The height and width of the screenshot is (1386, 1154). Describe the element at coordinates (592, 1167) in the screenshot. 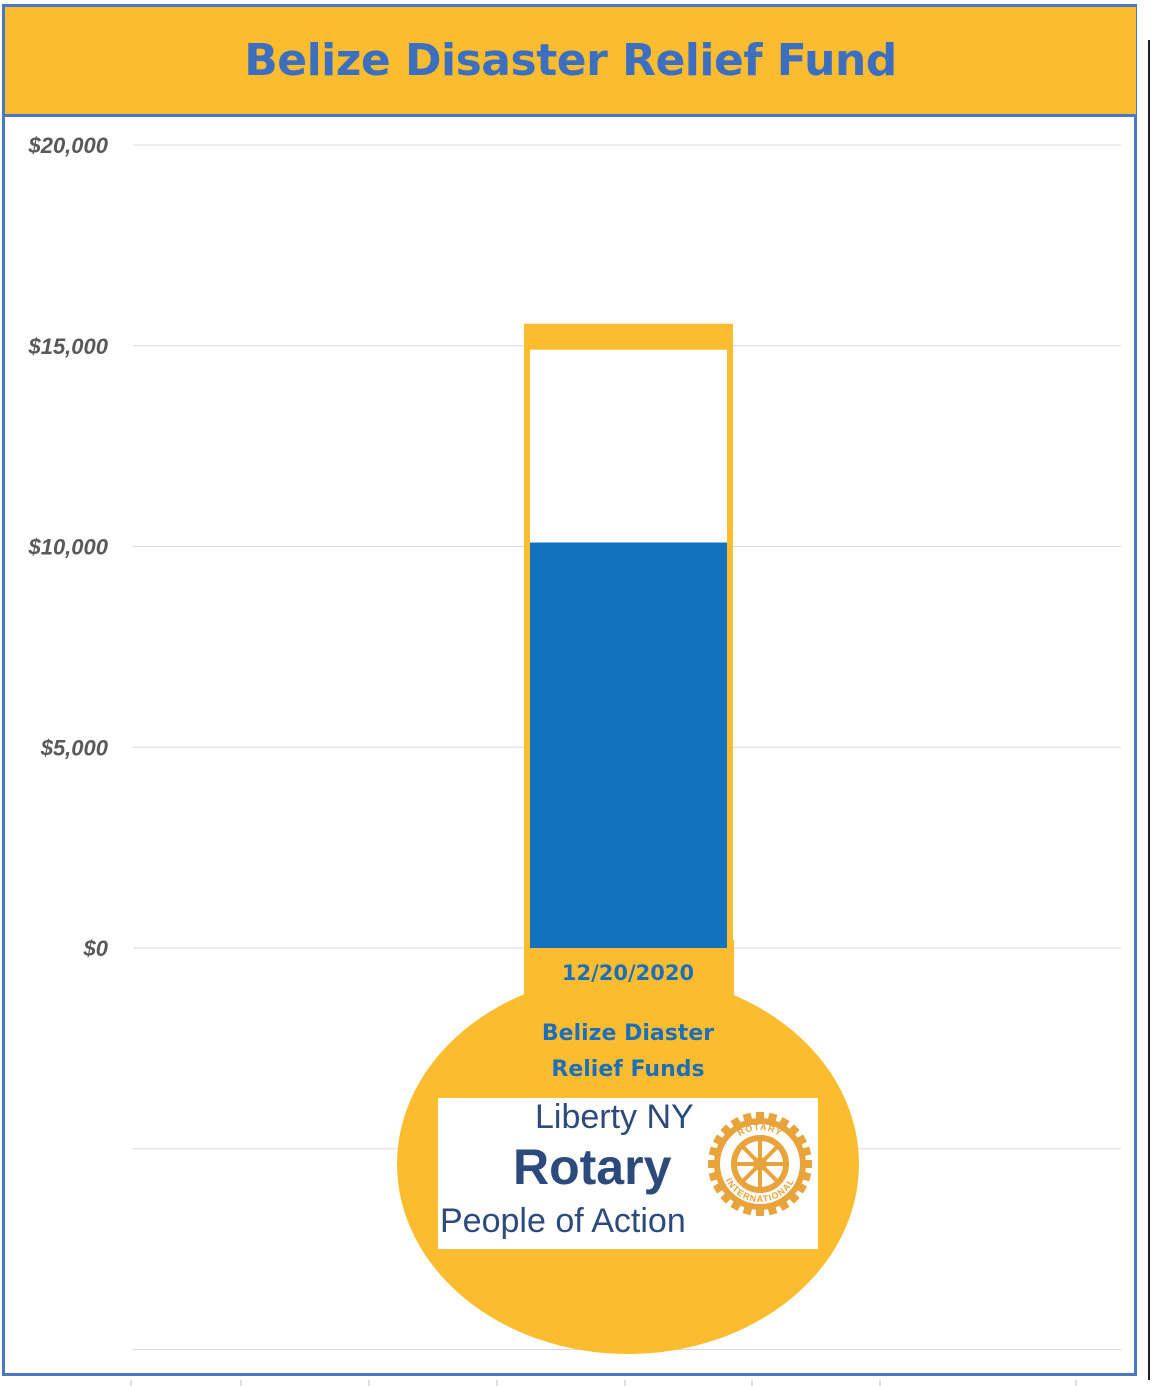

I see `logo-line-rotary: Rotary` at that location.